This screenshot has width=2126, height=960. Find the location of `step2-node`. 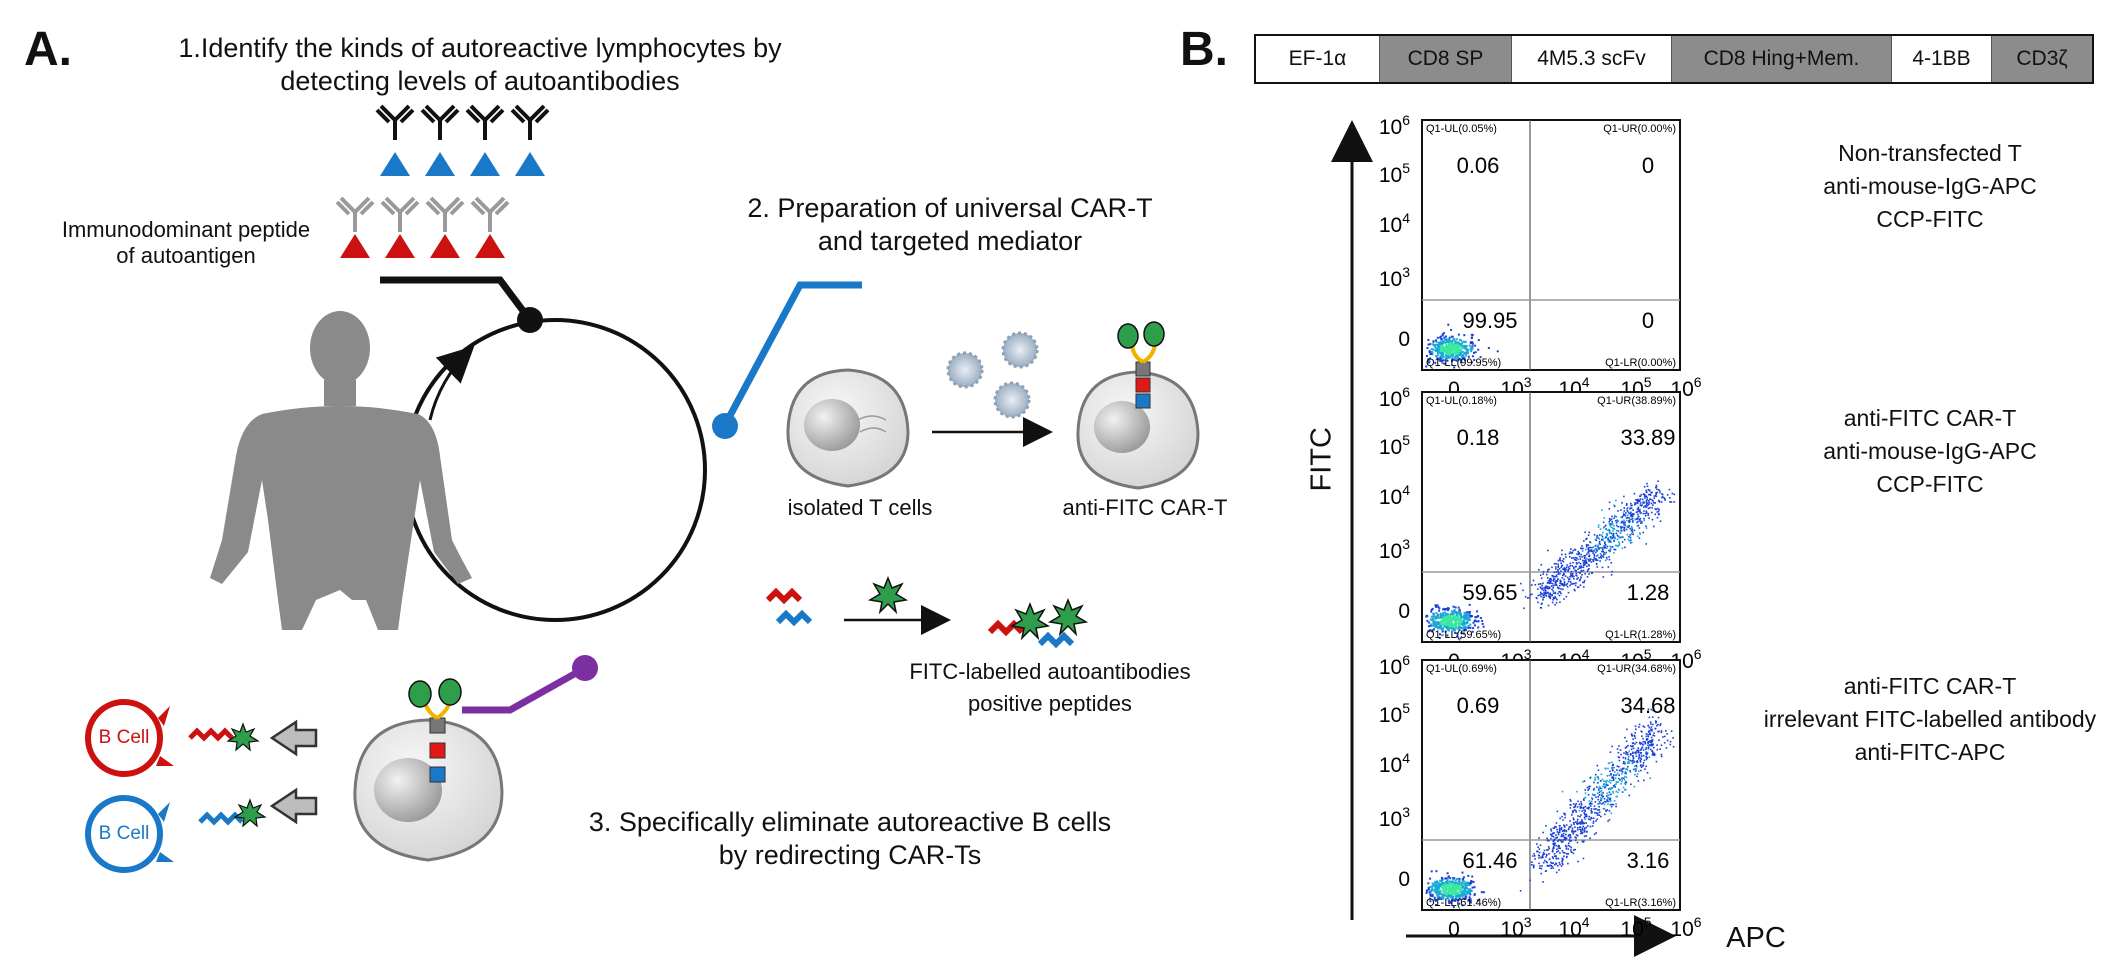

step2-node is located at coordinates (725, 426).